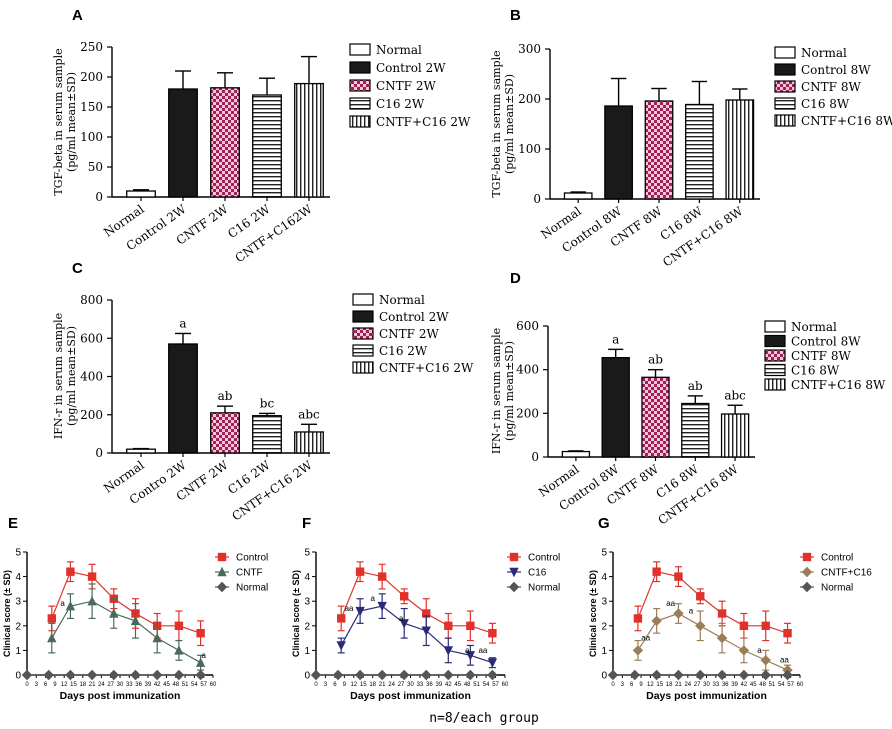  Describe the element at coordinates (213, 685) in the screenshot. I see `x-tick-label: 60` at that location.